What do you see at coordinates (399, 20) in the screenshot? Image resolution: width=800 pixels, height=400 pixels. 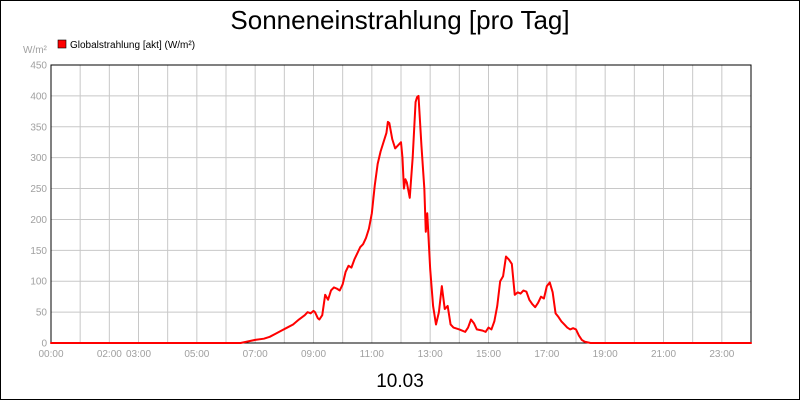 I see `chart-title: Sonneneinstrahlung [pro Tag]` at bounding box center [399, 20].